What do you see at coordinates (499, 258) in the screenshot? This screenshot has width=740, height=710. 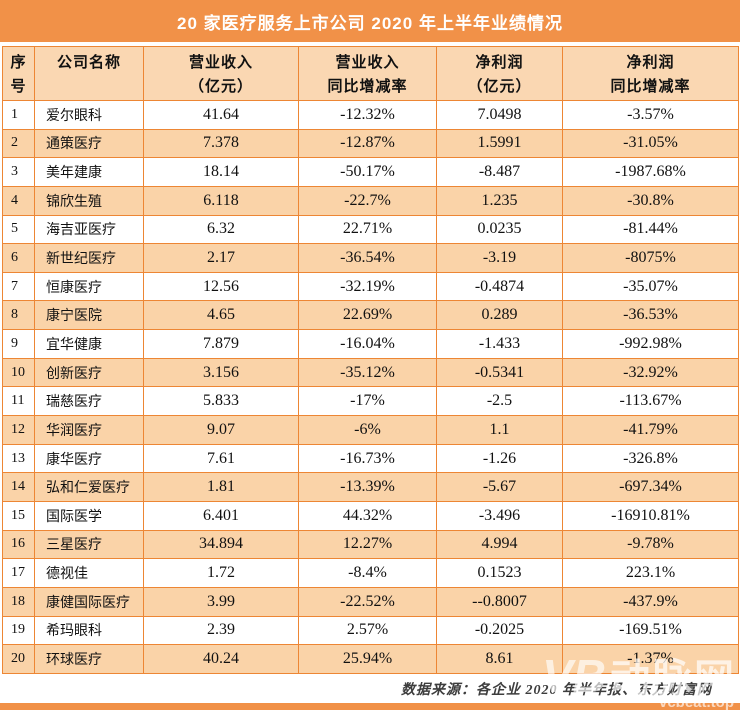 I see `net-profit-value: -3.19` at bounding box center [499, 258].